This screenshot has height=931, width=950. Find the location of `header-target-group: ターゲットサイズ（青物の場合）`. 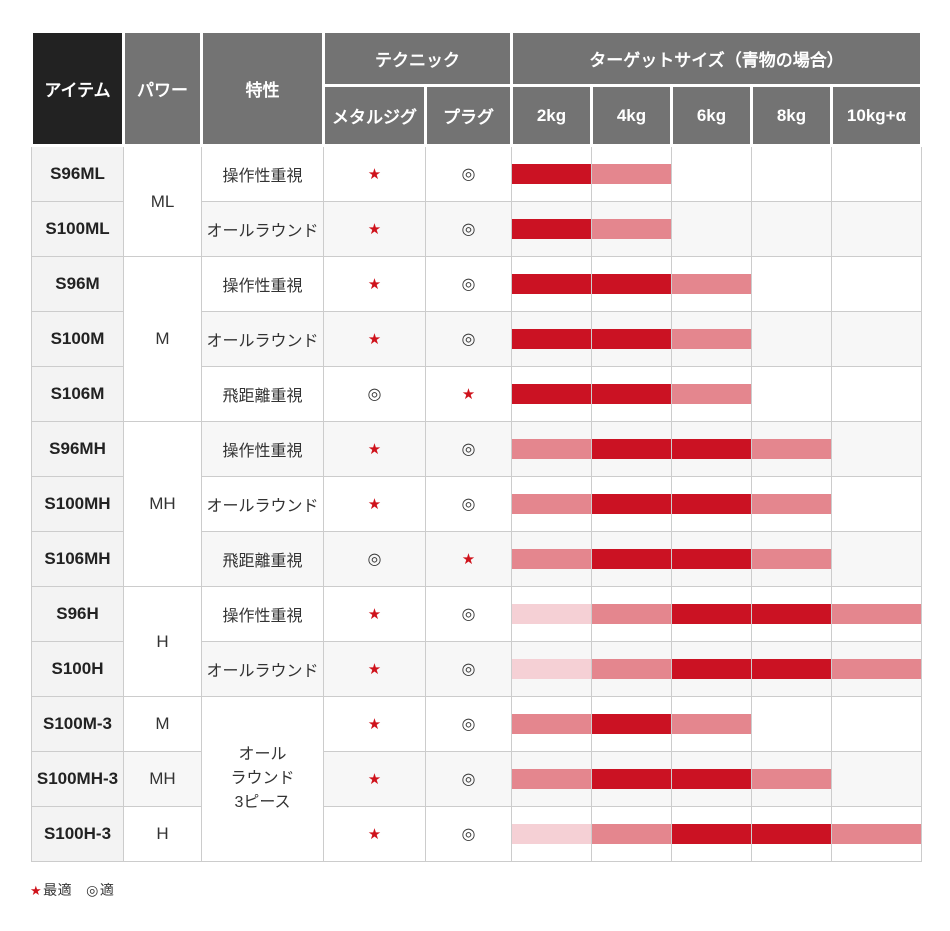

header-target-group: ターゲットサイズ（青物の場合） is located at coordinates (716, 58).